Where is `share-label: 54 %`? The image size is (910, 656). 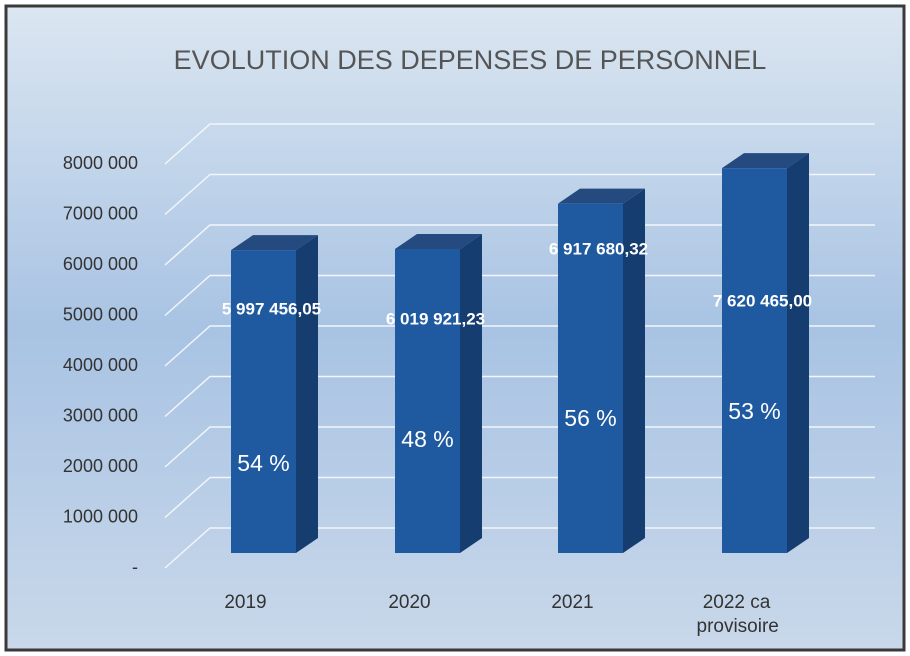
share-label: 54 % is located at coordinates (263, 463).